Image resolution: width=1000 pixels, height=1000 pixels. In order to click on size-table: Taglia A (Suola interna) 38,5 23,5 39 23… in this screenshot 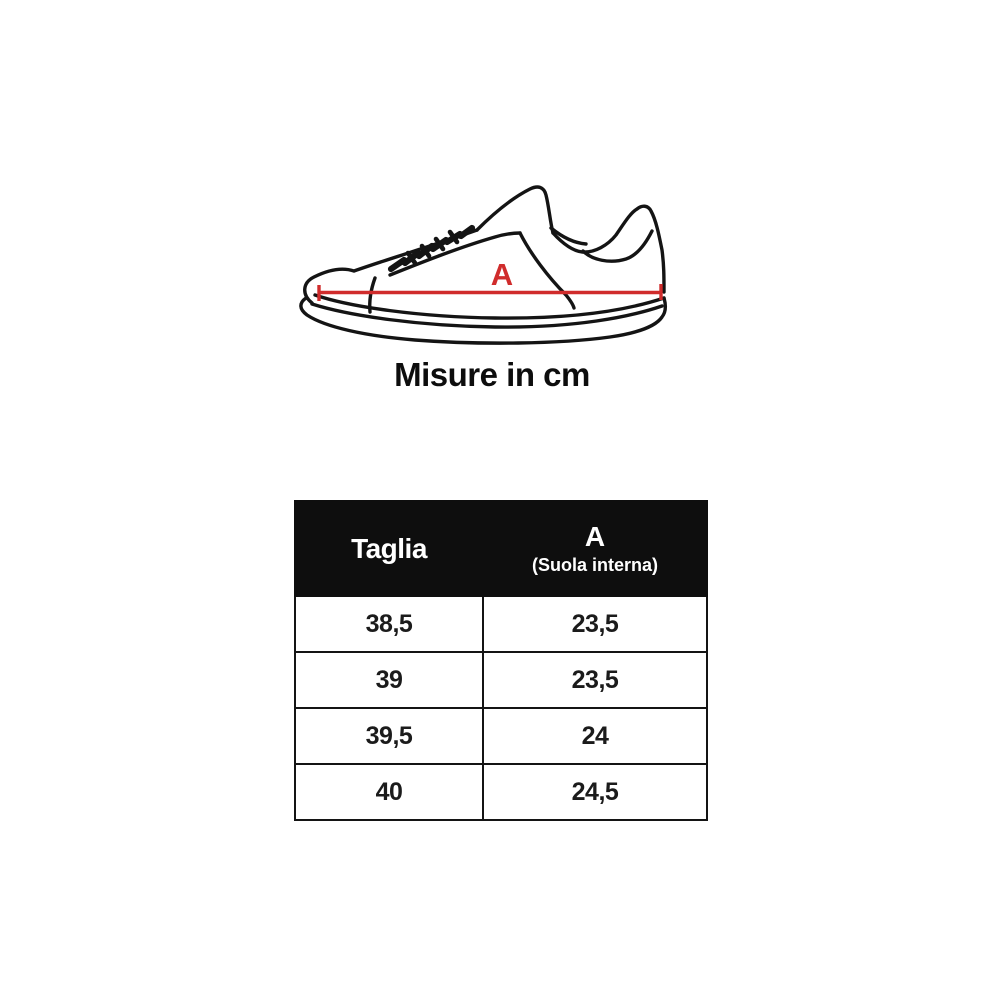, I will do `click(501, 660)`.